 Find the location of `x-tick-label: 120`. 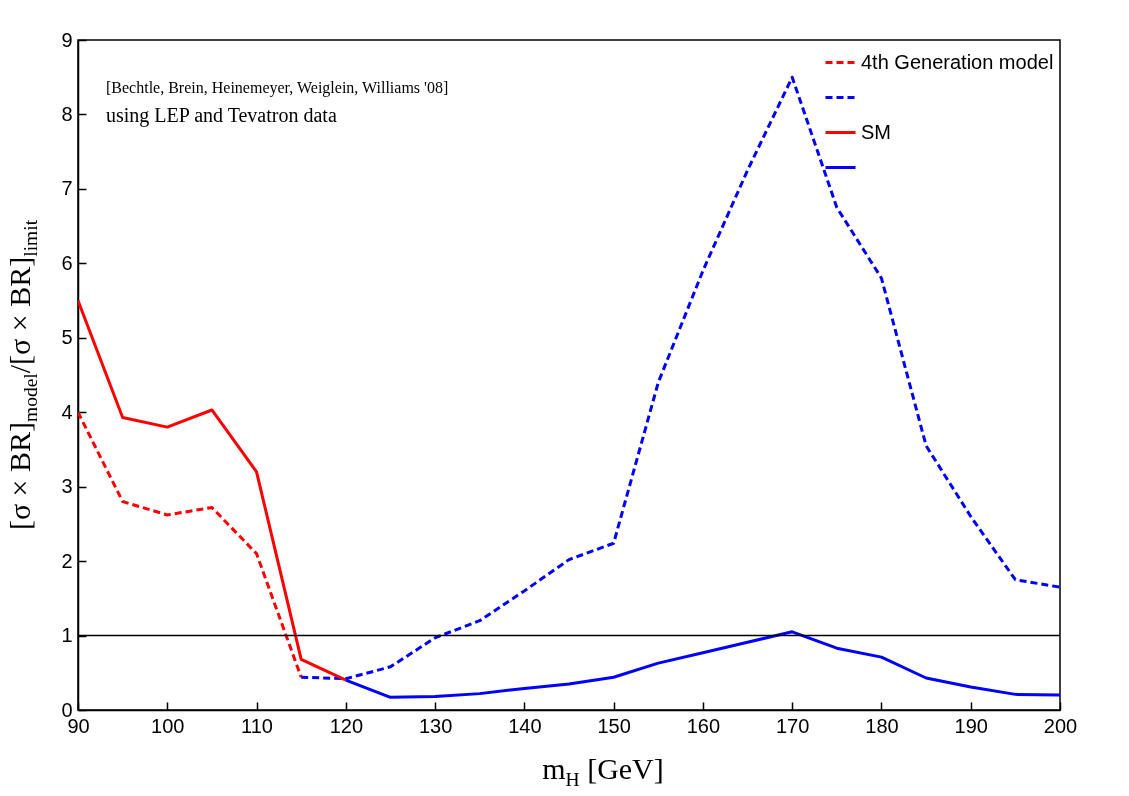

x-tick-label: 120 is located at coordinates (346, 725).